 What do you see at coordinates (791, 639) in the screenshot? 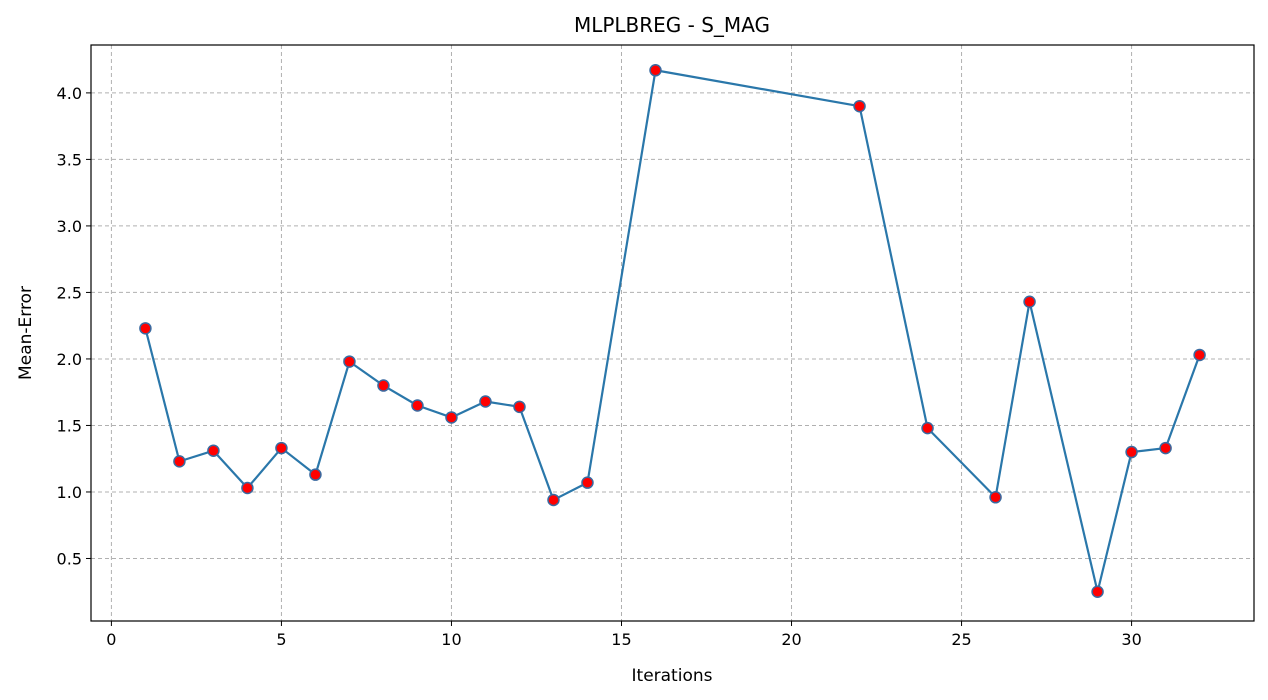
I see `x-tick-label: 20` at bounding box center [791, 639].